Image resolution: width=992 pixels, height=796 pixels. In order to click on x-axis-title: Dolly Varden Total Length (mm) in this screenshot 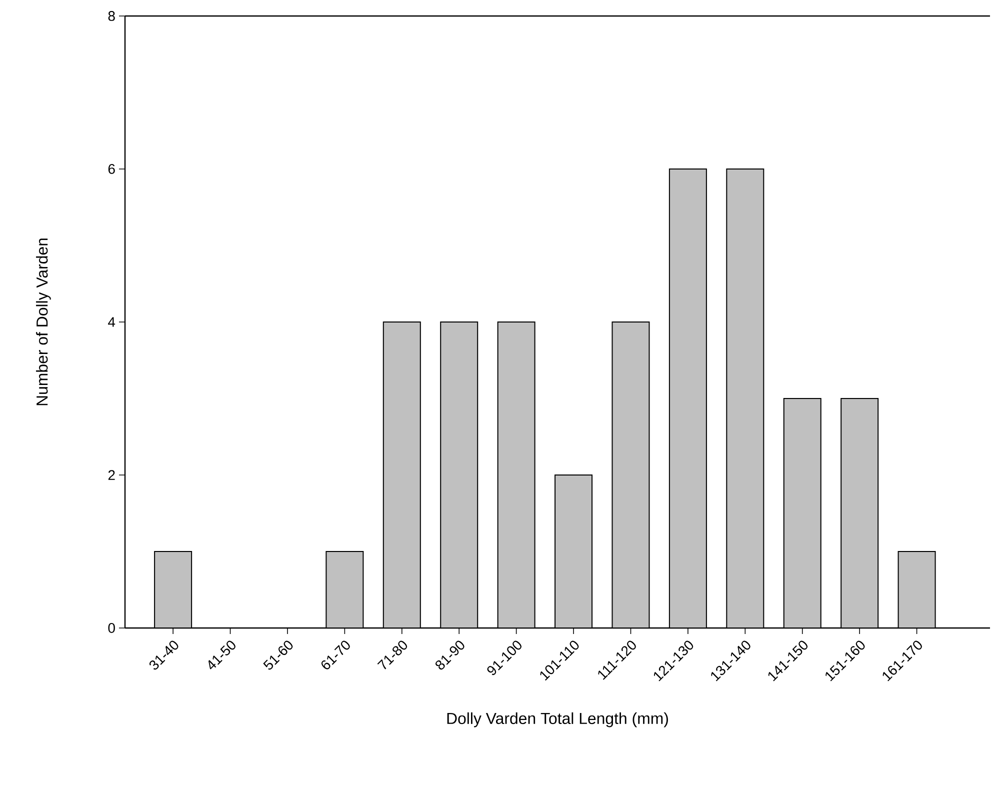, I will do `click(557, 720)`.